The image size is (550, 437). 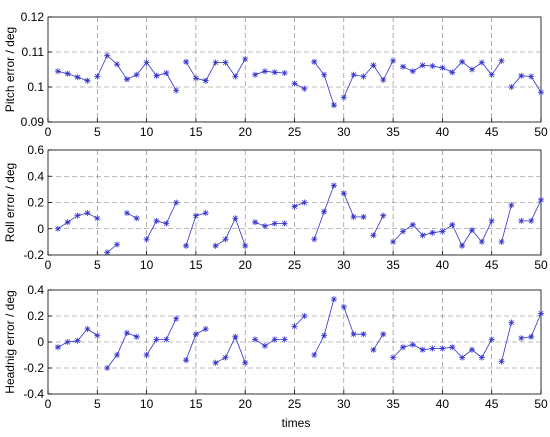 I want to click on x-tick-label: 45, so click(x=492, y=265).